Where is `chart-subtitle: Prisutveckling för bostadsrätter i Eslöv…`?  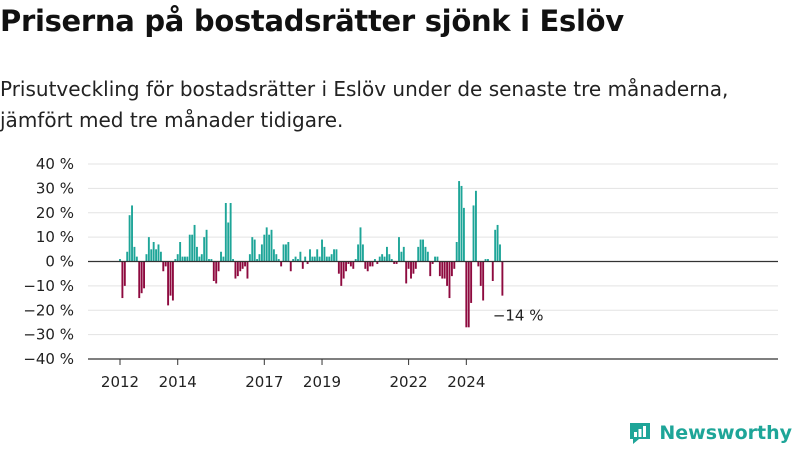
chart-subtitle: Prisutveckling för bostadsrätter i Eslöv… is located at coordinates (364, 104).